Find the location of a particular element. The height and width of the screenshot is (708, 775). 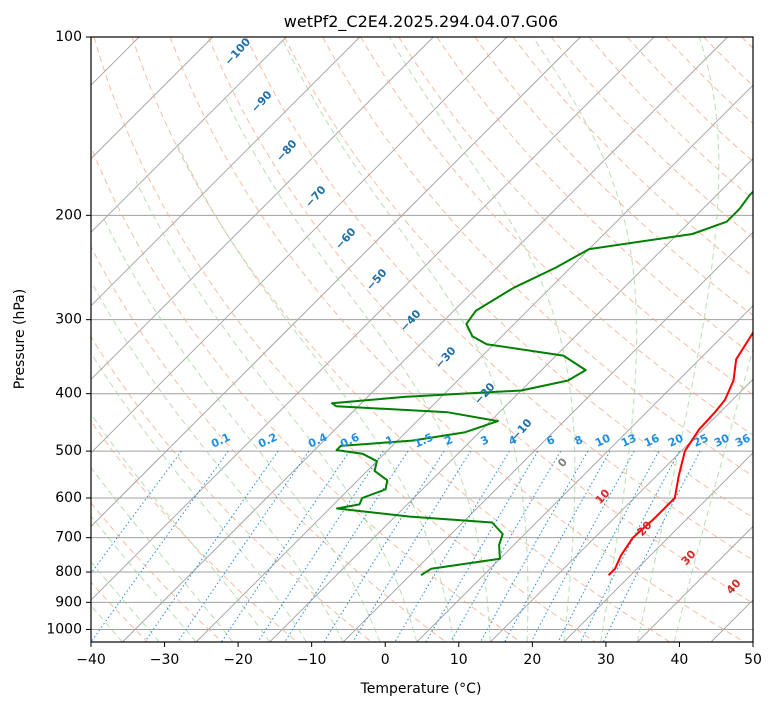

y-tick-label: 700 is located at coordinates (68, 538).